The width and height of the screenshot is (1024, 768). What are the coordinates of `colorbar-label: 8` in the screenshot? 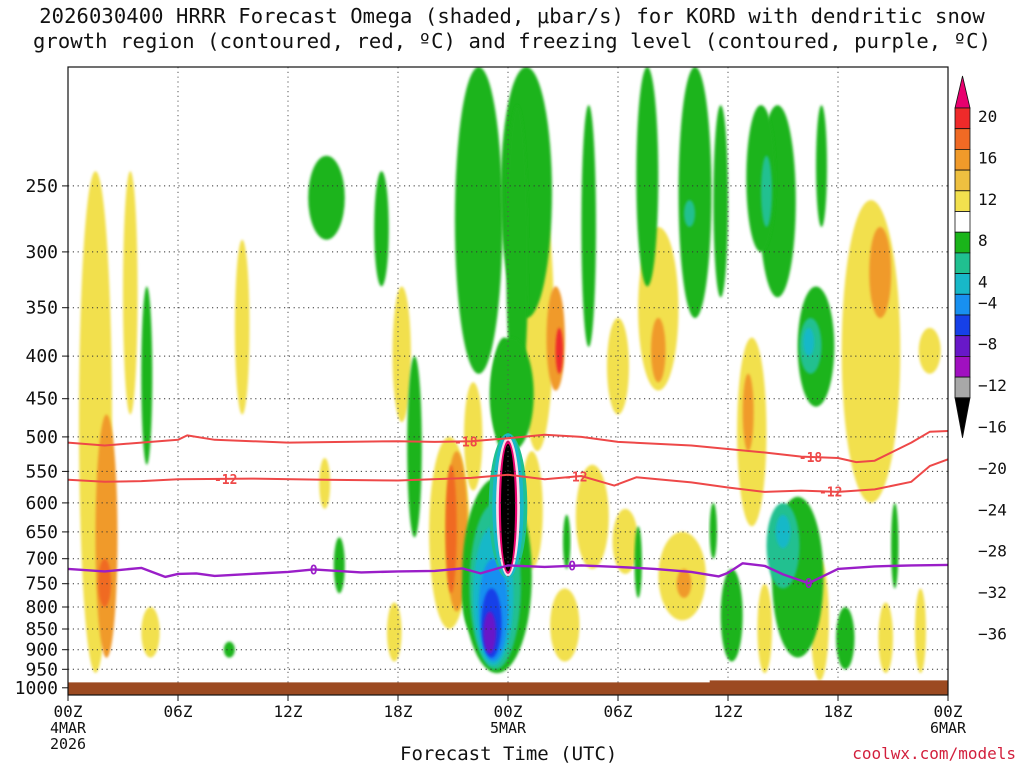 It's located at (983, 240).